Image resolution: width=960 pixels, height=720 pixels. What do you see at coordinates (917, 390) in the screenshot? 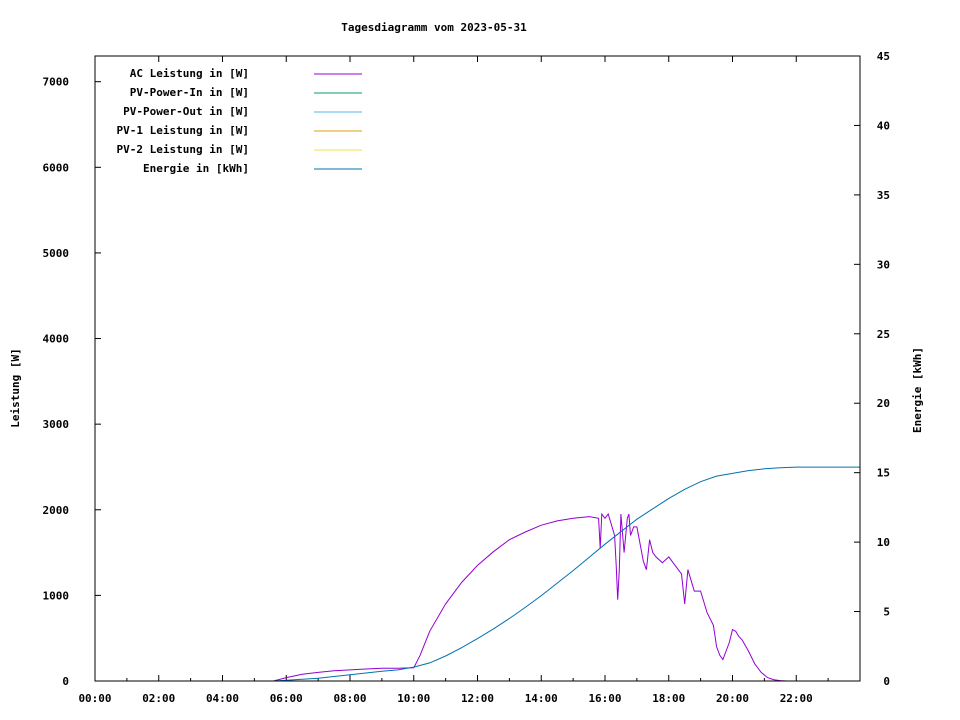
I see `y2-axis-label: Energie [kWh]` at bounding box center [917, 390].